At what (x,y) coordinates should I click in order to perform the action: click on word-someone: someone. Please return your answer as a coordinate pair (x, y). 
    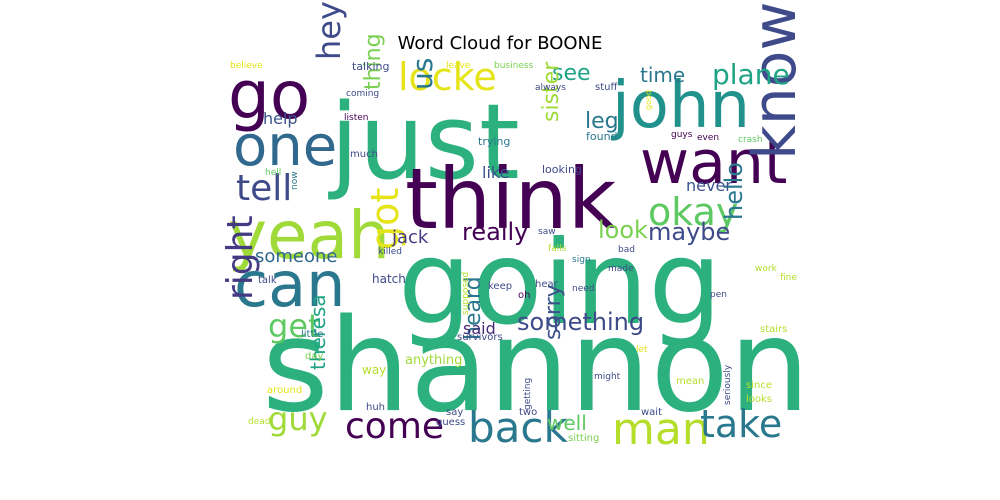
    Looking at the image, I should click on (296, 256).